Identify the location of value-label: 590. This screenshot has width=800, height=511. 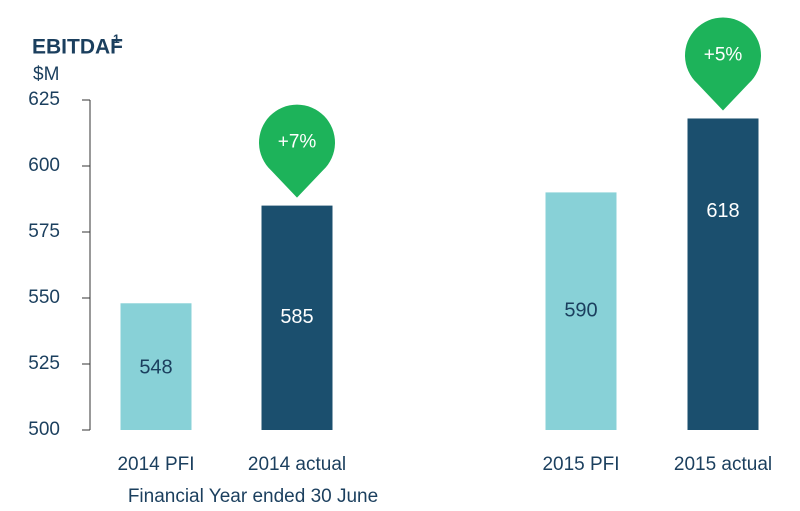
(580, 310).